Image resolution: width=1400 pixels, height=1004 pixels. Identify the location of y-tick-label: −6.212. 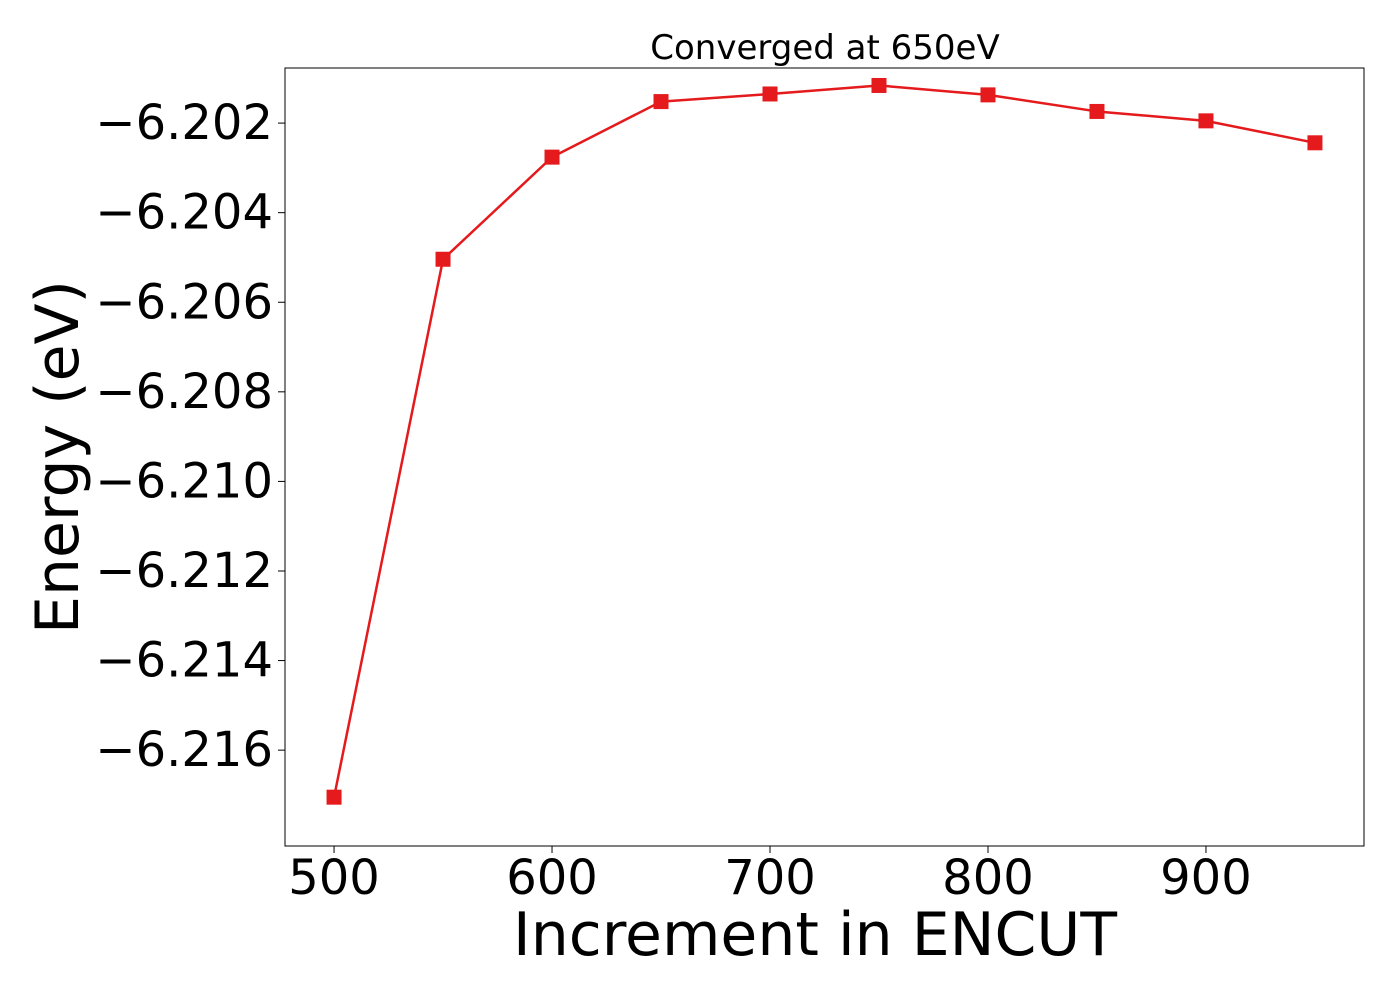
(184, 571).